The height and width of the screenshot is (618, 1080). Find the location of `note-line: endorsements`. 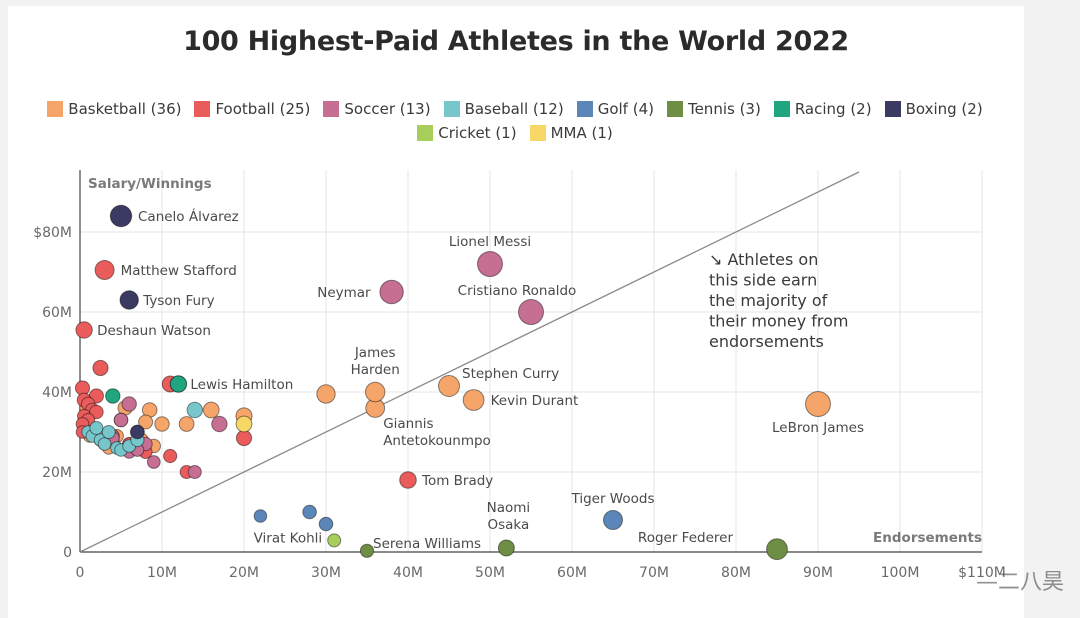

note-line: endorsements is located at coordinates (766, 341).